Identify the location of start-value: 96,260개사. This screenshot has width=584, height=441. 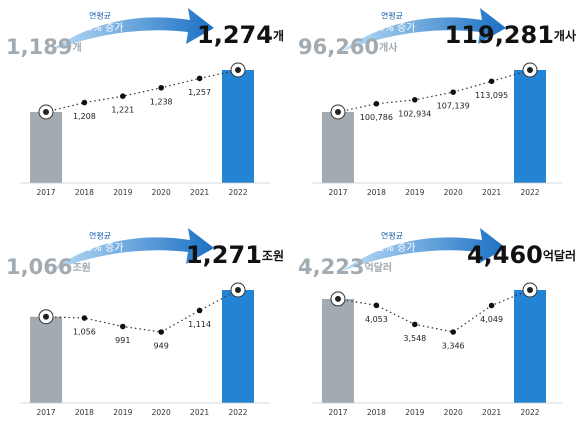
(348, 47).